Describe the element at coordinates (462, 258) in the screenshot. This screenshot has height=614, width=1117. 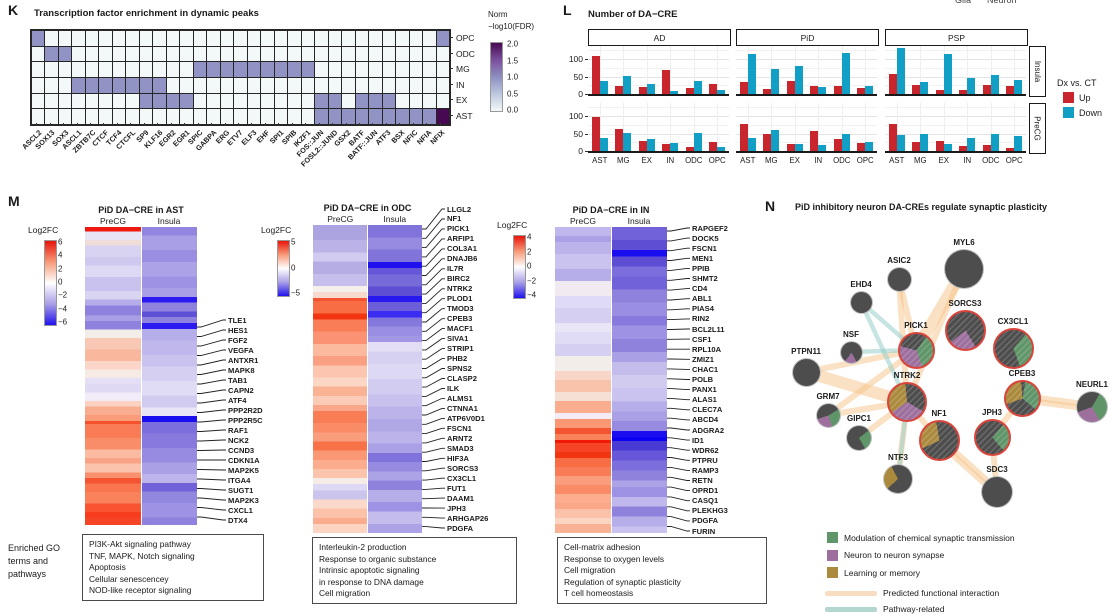
I see `gene-label: DNAJB6` at that location.